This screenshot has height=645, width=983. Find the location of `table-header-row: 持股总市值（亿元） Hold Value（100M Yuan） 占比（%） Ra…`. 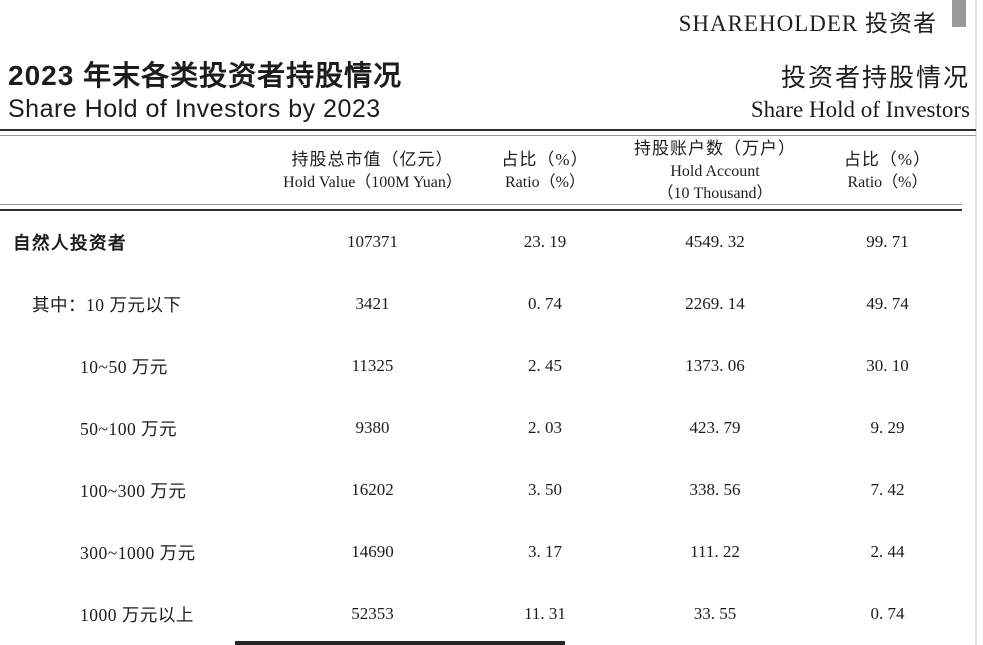

table-header-row: 持股总市值（亿元） Hold Value（100M Yuan） 占比（%） Ra… is located at coordinates (470, 170).